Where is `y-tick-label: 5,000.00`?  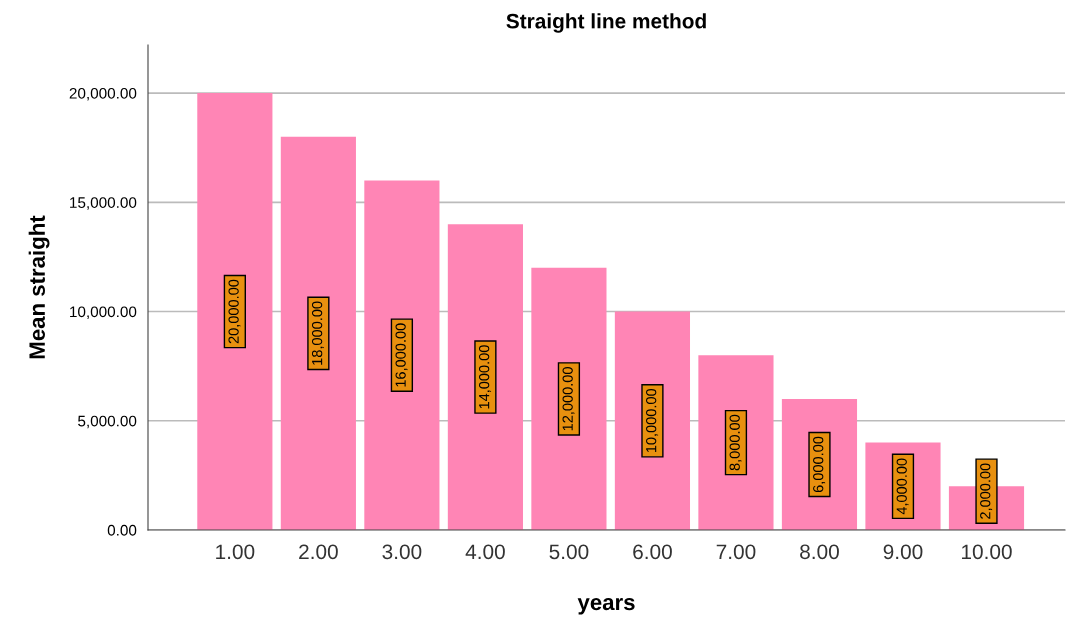 y-tick-label: 5,000.00 is located at coordinates (107, 422).